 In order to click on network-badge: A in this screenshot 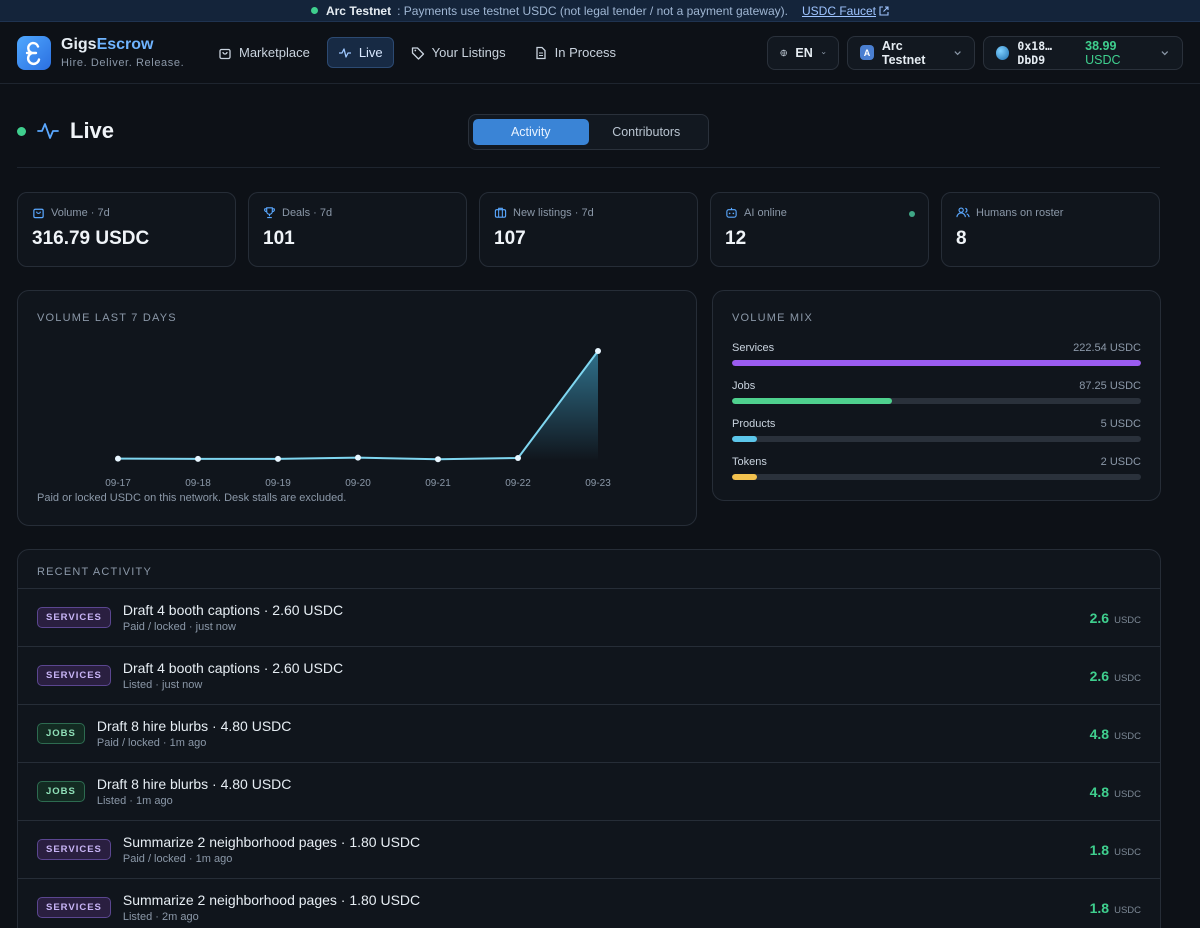, I will do `click(867, 52)`.